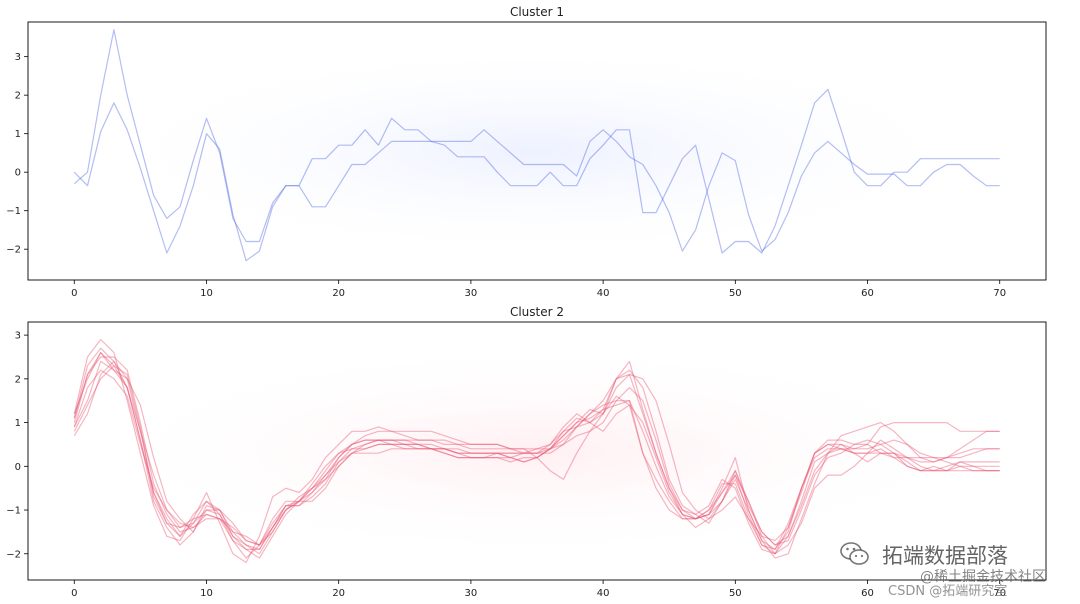 This screenshot has height=604, width=1080. I want to click on watermark-sub: @稀土掘金技术社区, so click(983, 577).